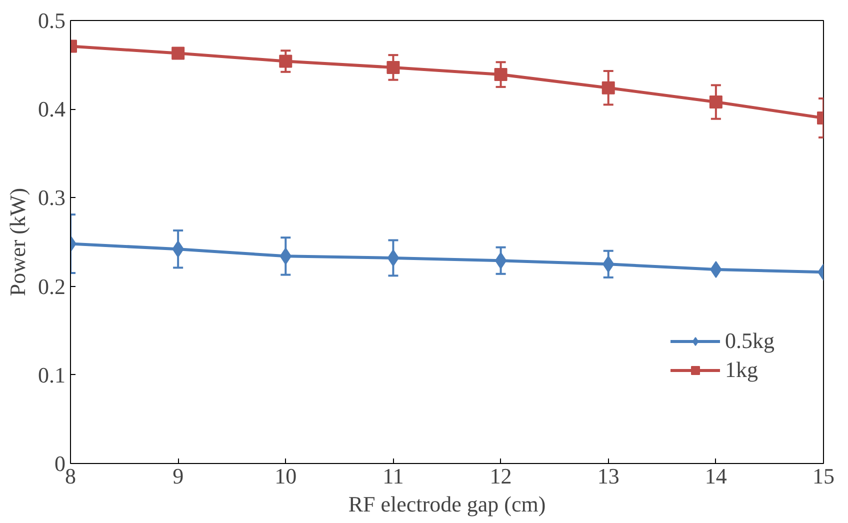 The image size is (848, 523). Describe the element at coordinates (17, 242) in the screenshot. I see `y-axis-title: Power (kW)` at that location.